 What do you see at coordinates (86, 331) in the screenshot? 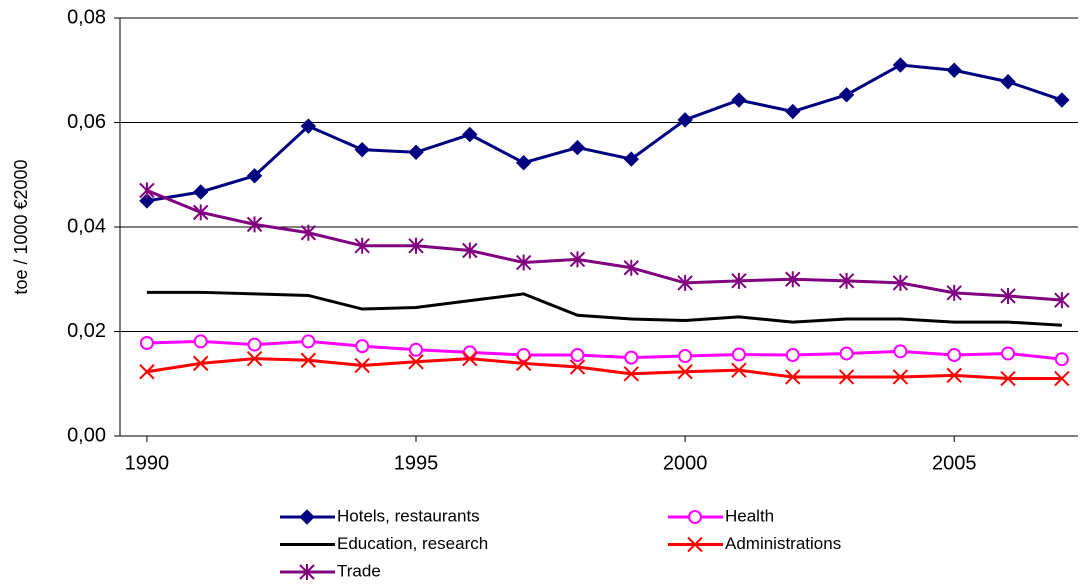
I see `y-tick-label: 0,02` at bounding box center [86, 331].